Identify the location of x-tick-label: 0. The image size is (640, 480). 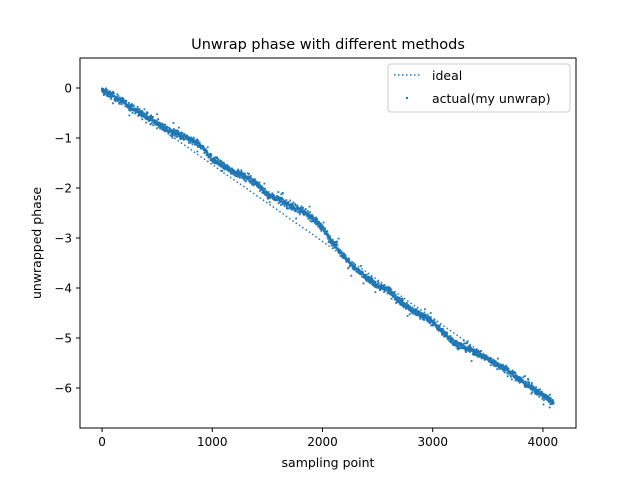
(102, 442).